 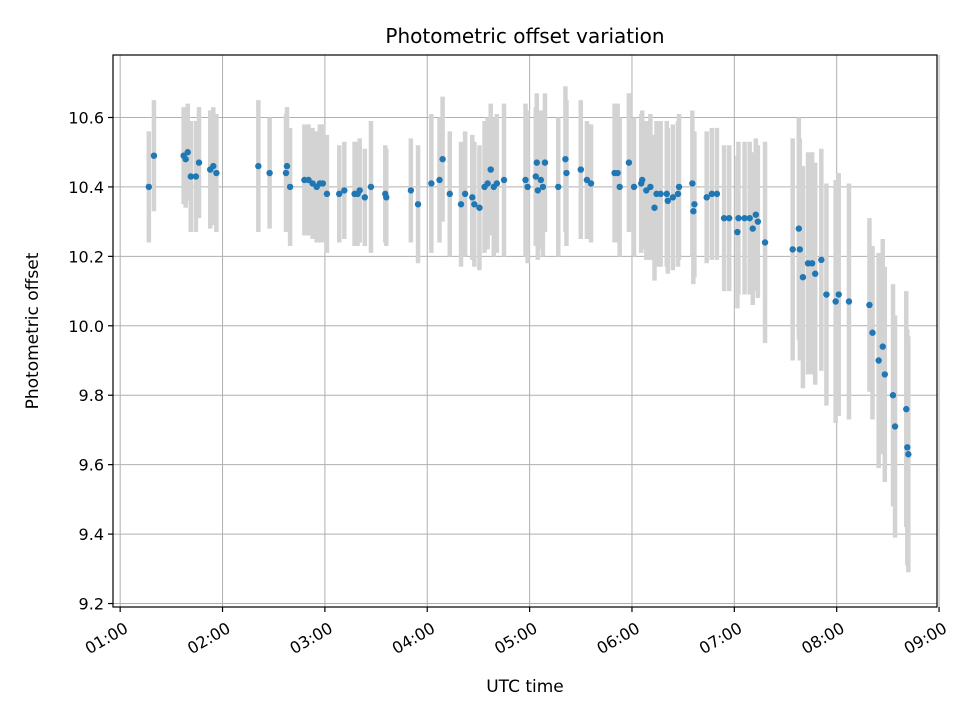 What do you see at coordinates (91, 604) in the screenshot?
I see `y-tick-label: 9.2` at bounding box center [91, 604].